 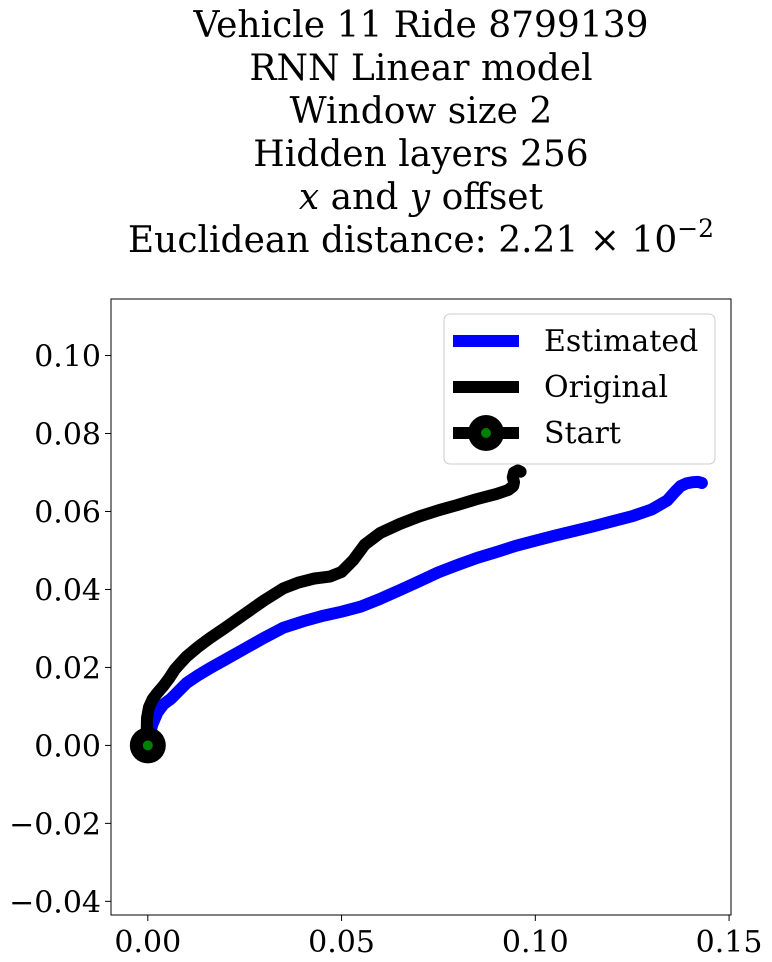 I want to click on title-line-4: Hidden layers 256, so click(x=420, y=154).